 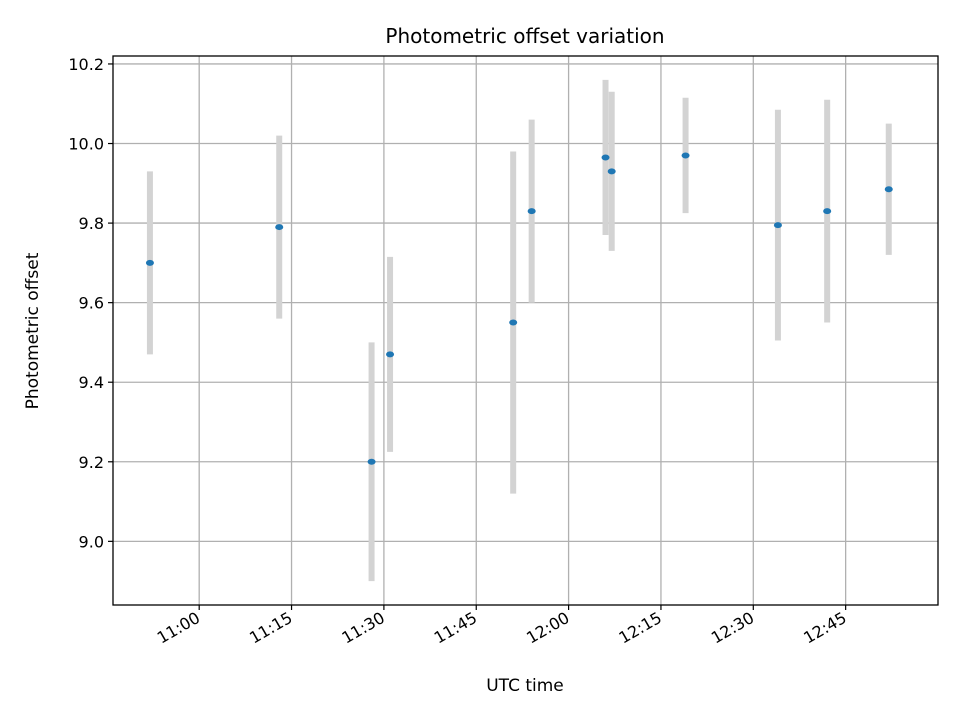 What do you see at coordinates (91, 382) in the screenshot?
I see `y-tick-label: 9.4` at bounding box center [91, 382].